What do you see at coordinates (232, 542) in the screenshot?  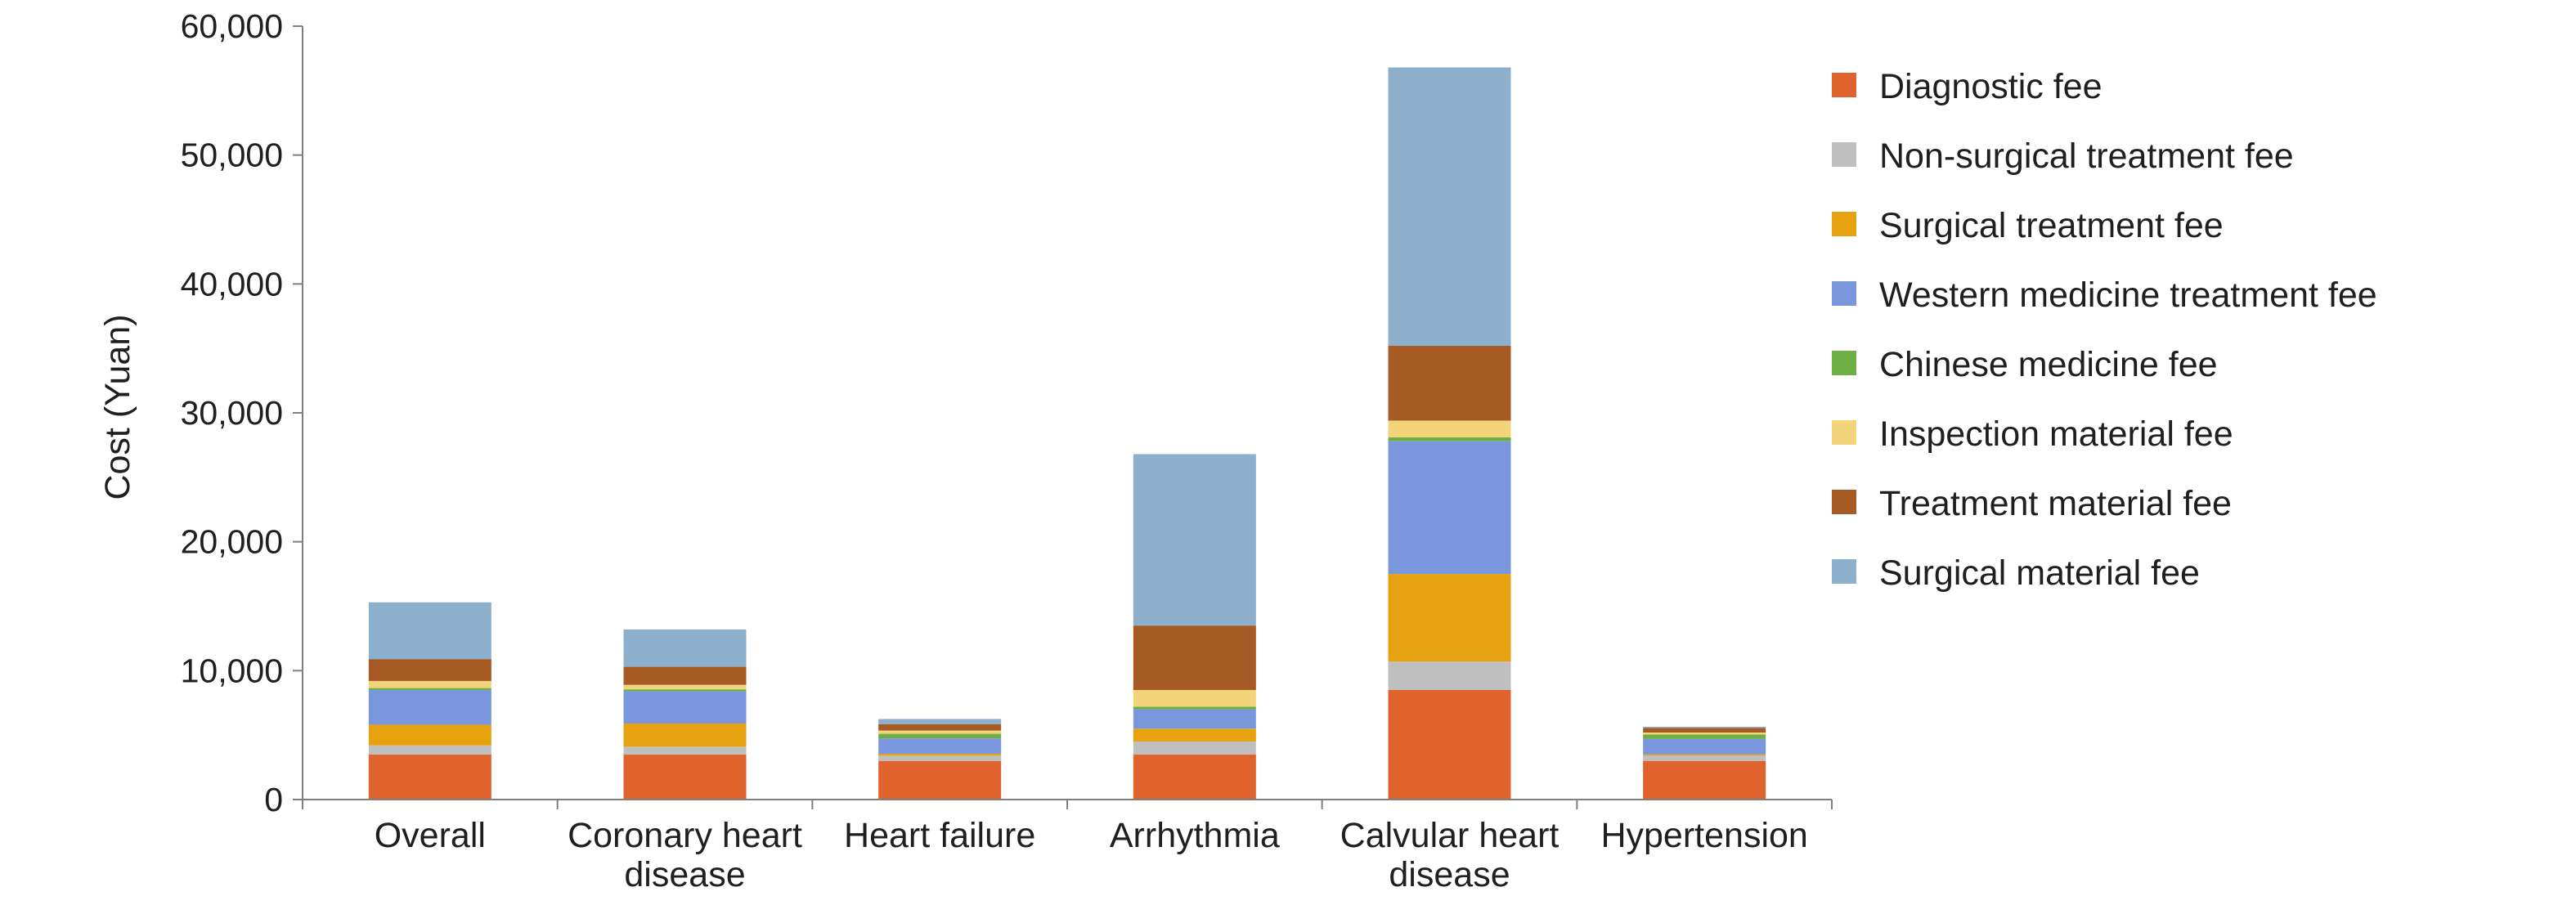 I see `y-tick-label: 20,000` at bounding box center [232, 542].